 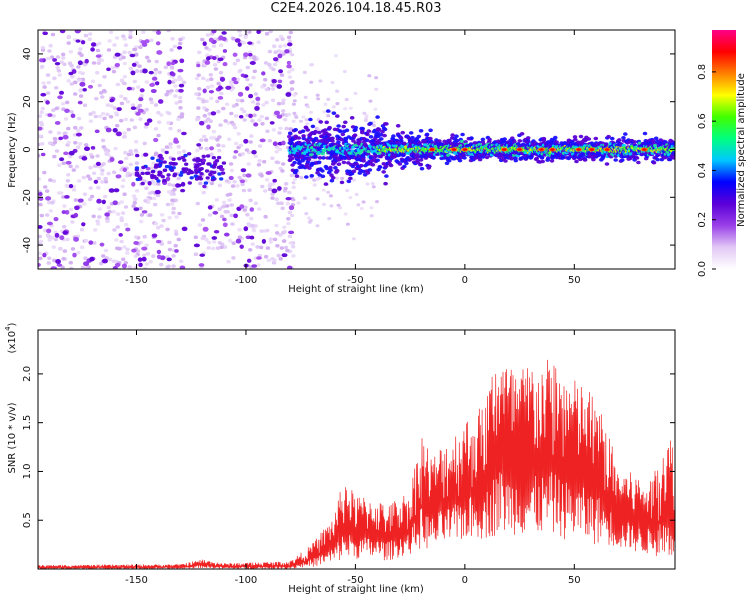 What do you see at coordinates (702, 121) in the screenshot?
I see `colorbar-tick-label: 0.6` at bounding box center [702, 121].